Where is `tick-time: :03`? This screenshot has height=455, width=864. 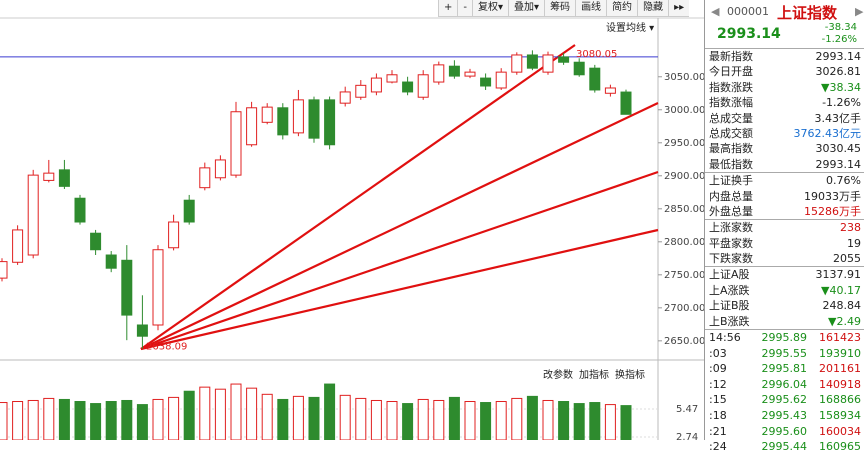
tick-time: :03 is located at coordinates (718, 353).